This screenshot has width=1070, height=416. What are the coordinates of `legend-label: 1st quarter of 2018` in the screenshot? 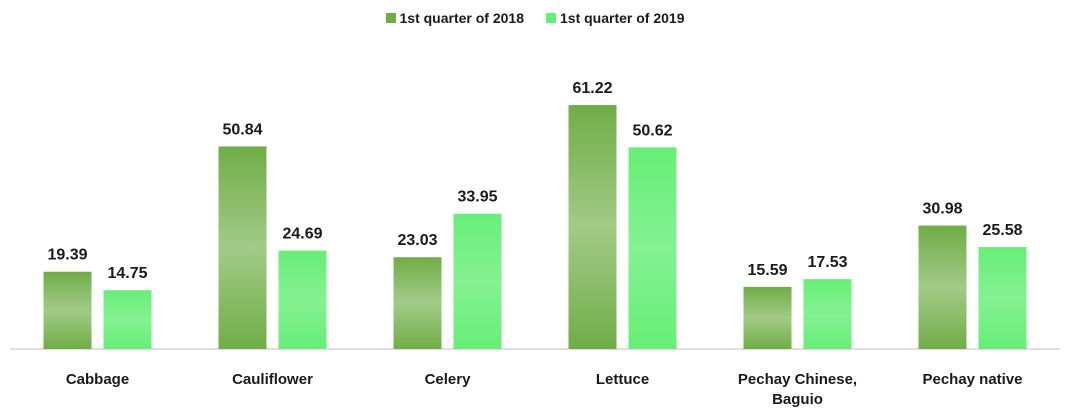 It's located at (462, 18).